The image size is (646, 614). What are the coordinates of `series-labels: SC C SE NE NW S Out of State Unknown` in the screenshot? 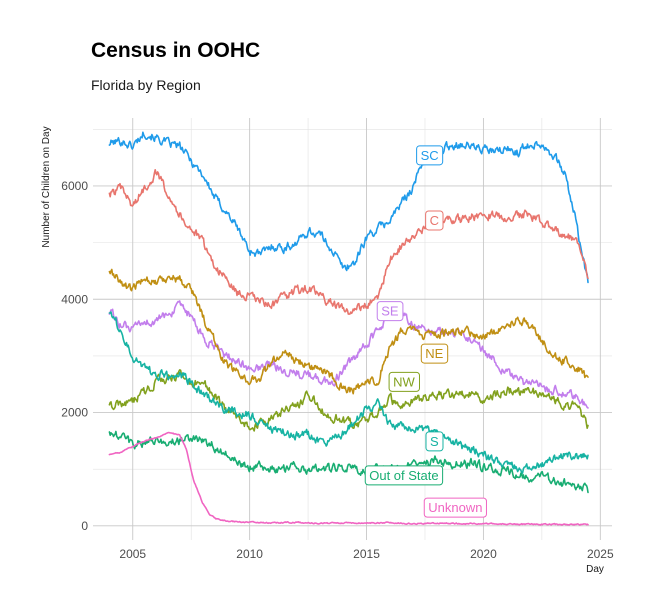 It's located at (425, 331).